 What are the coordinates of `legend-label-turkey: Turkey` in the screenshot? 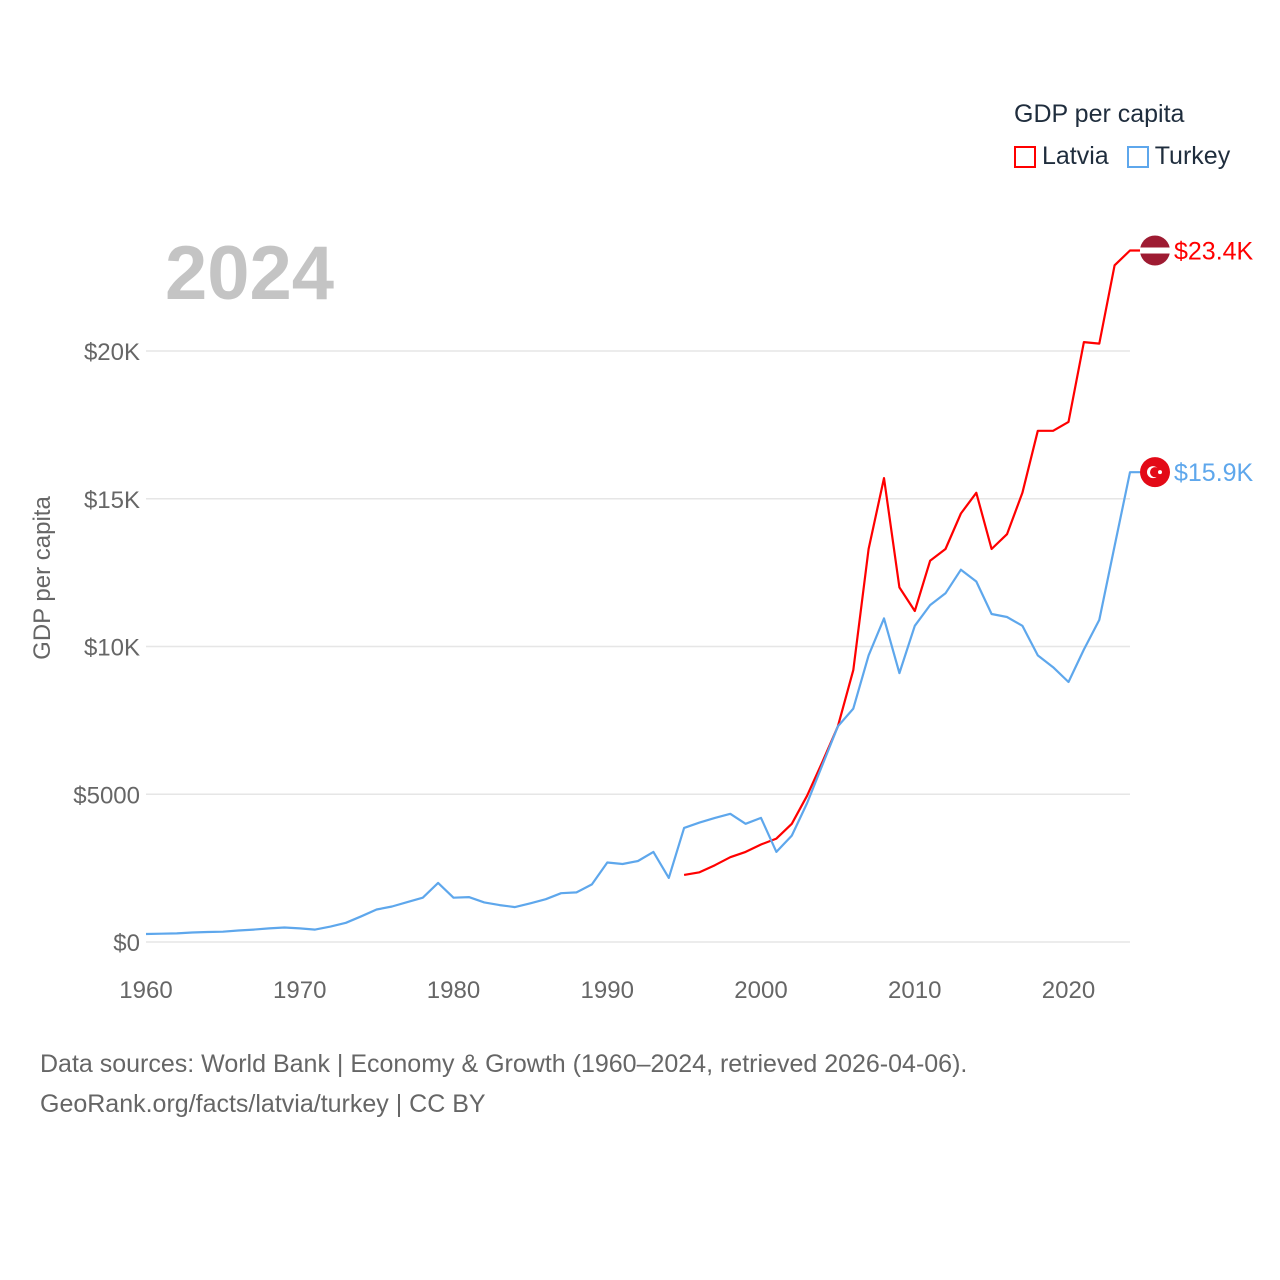 It's located at (1192, 156).